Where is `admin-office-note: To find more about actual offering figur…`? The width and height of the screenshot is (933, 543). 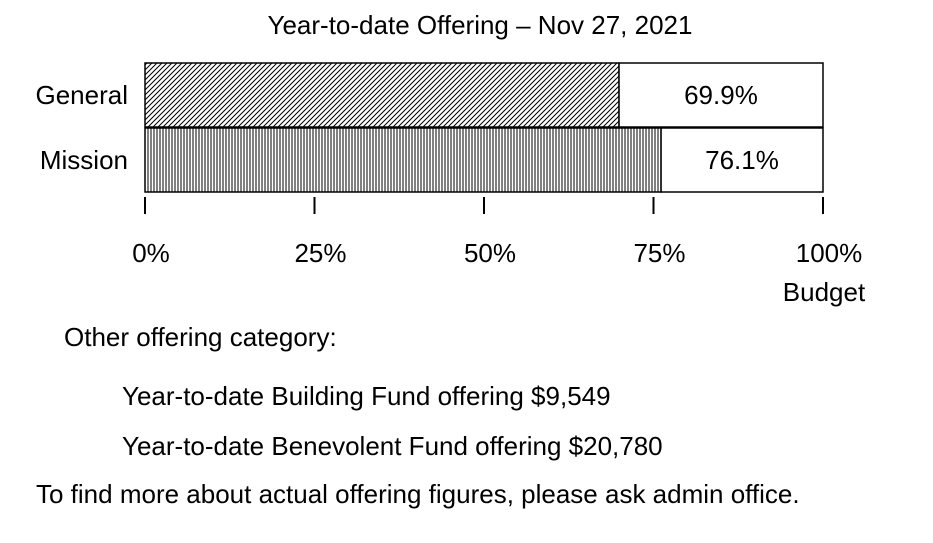
admin-office-note: To find more about actual offering figur… is located at coordinates (418, 494).